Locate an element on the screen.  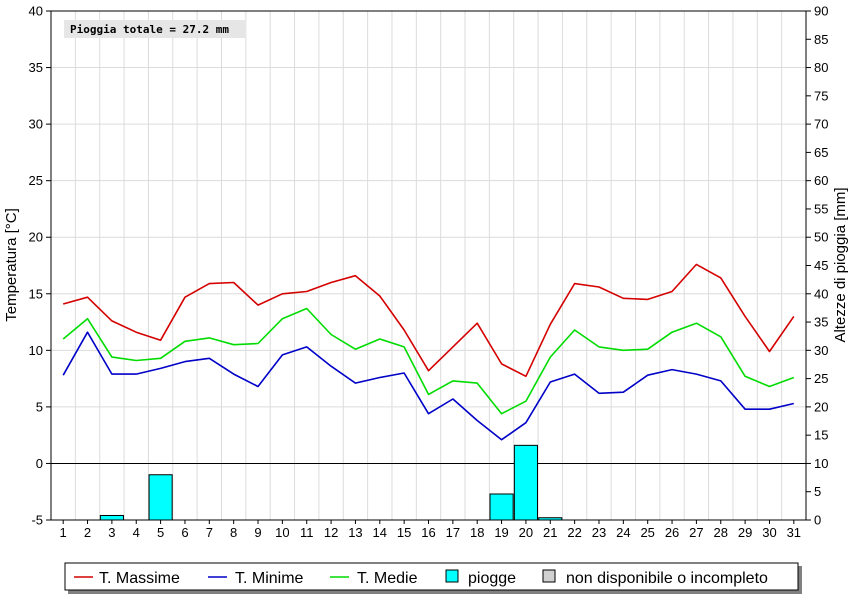
right-tick-label: 90 is located at coordinates (821, 11).